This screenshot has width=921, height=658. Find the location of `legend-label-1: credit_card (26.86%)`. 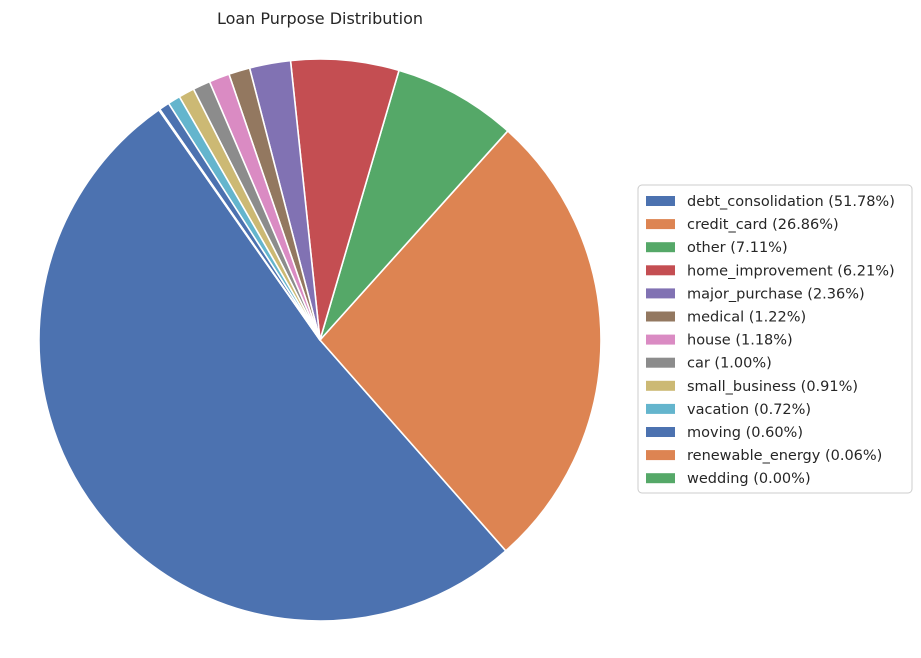

legend-label-1: credit_card (26.86%) is located at coordinates (763, 225).